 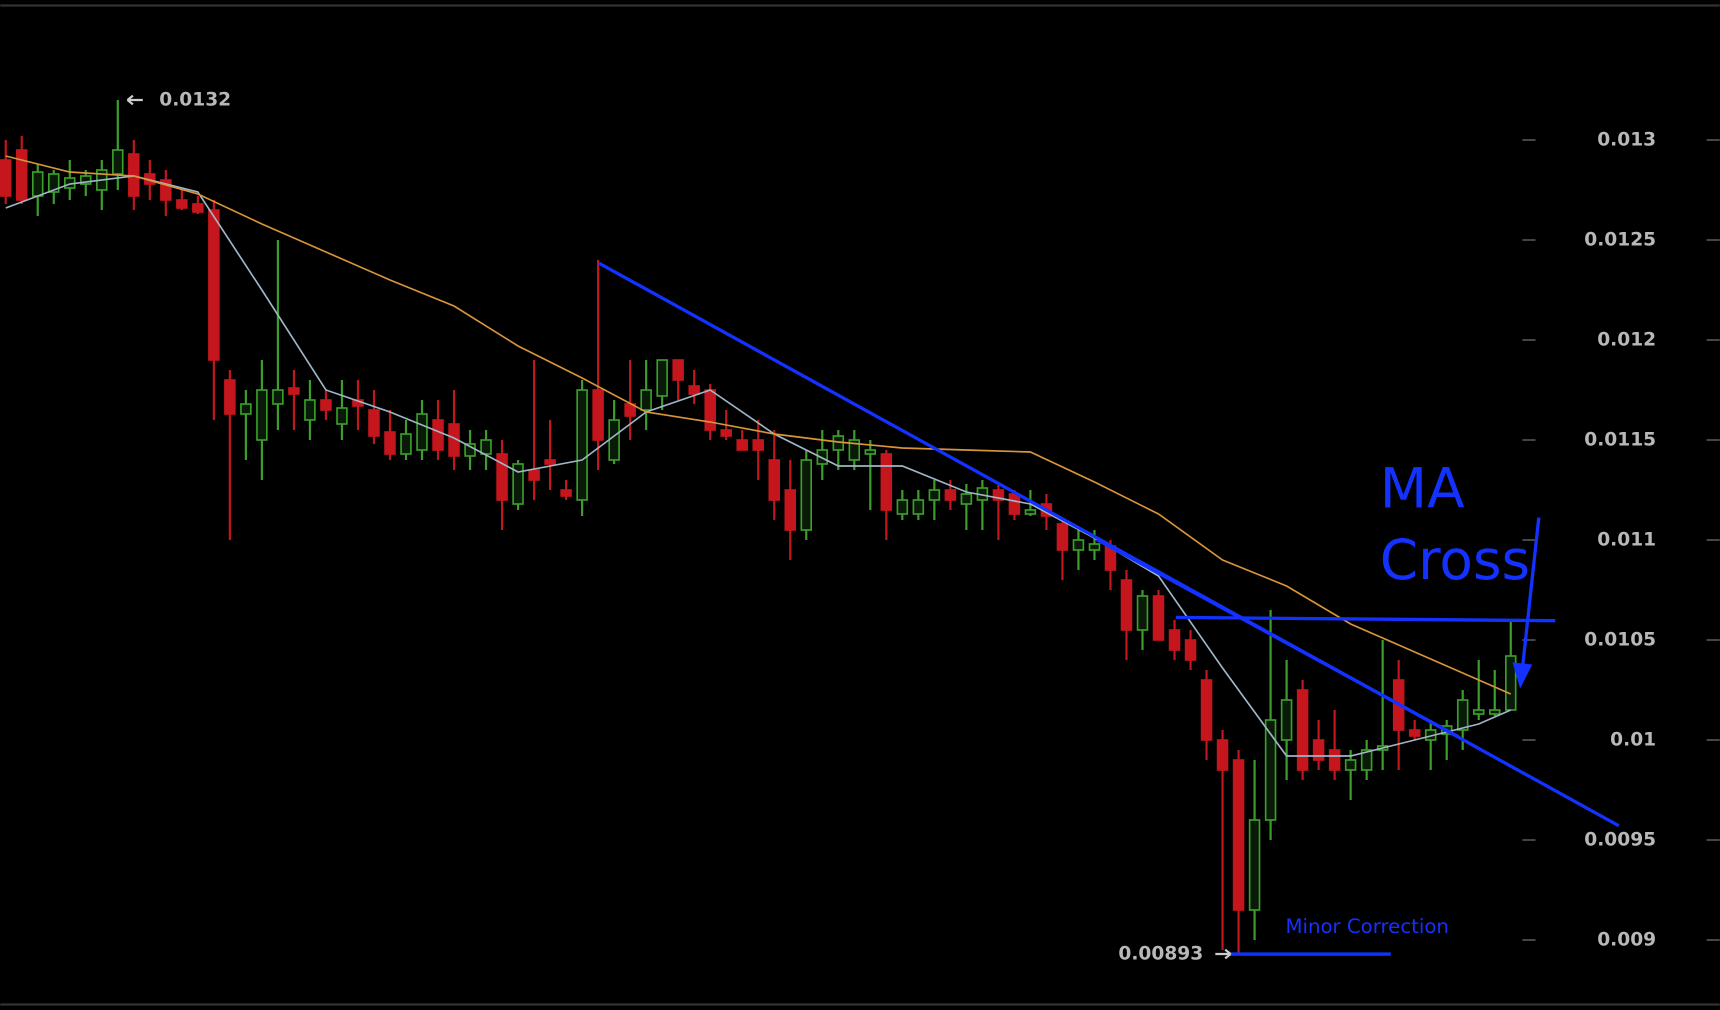 What do you see at coordinates (1278, 638) in the screenshot?
I see `trend-line` at bounding box center [1278, 638].